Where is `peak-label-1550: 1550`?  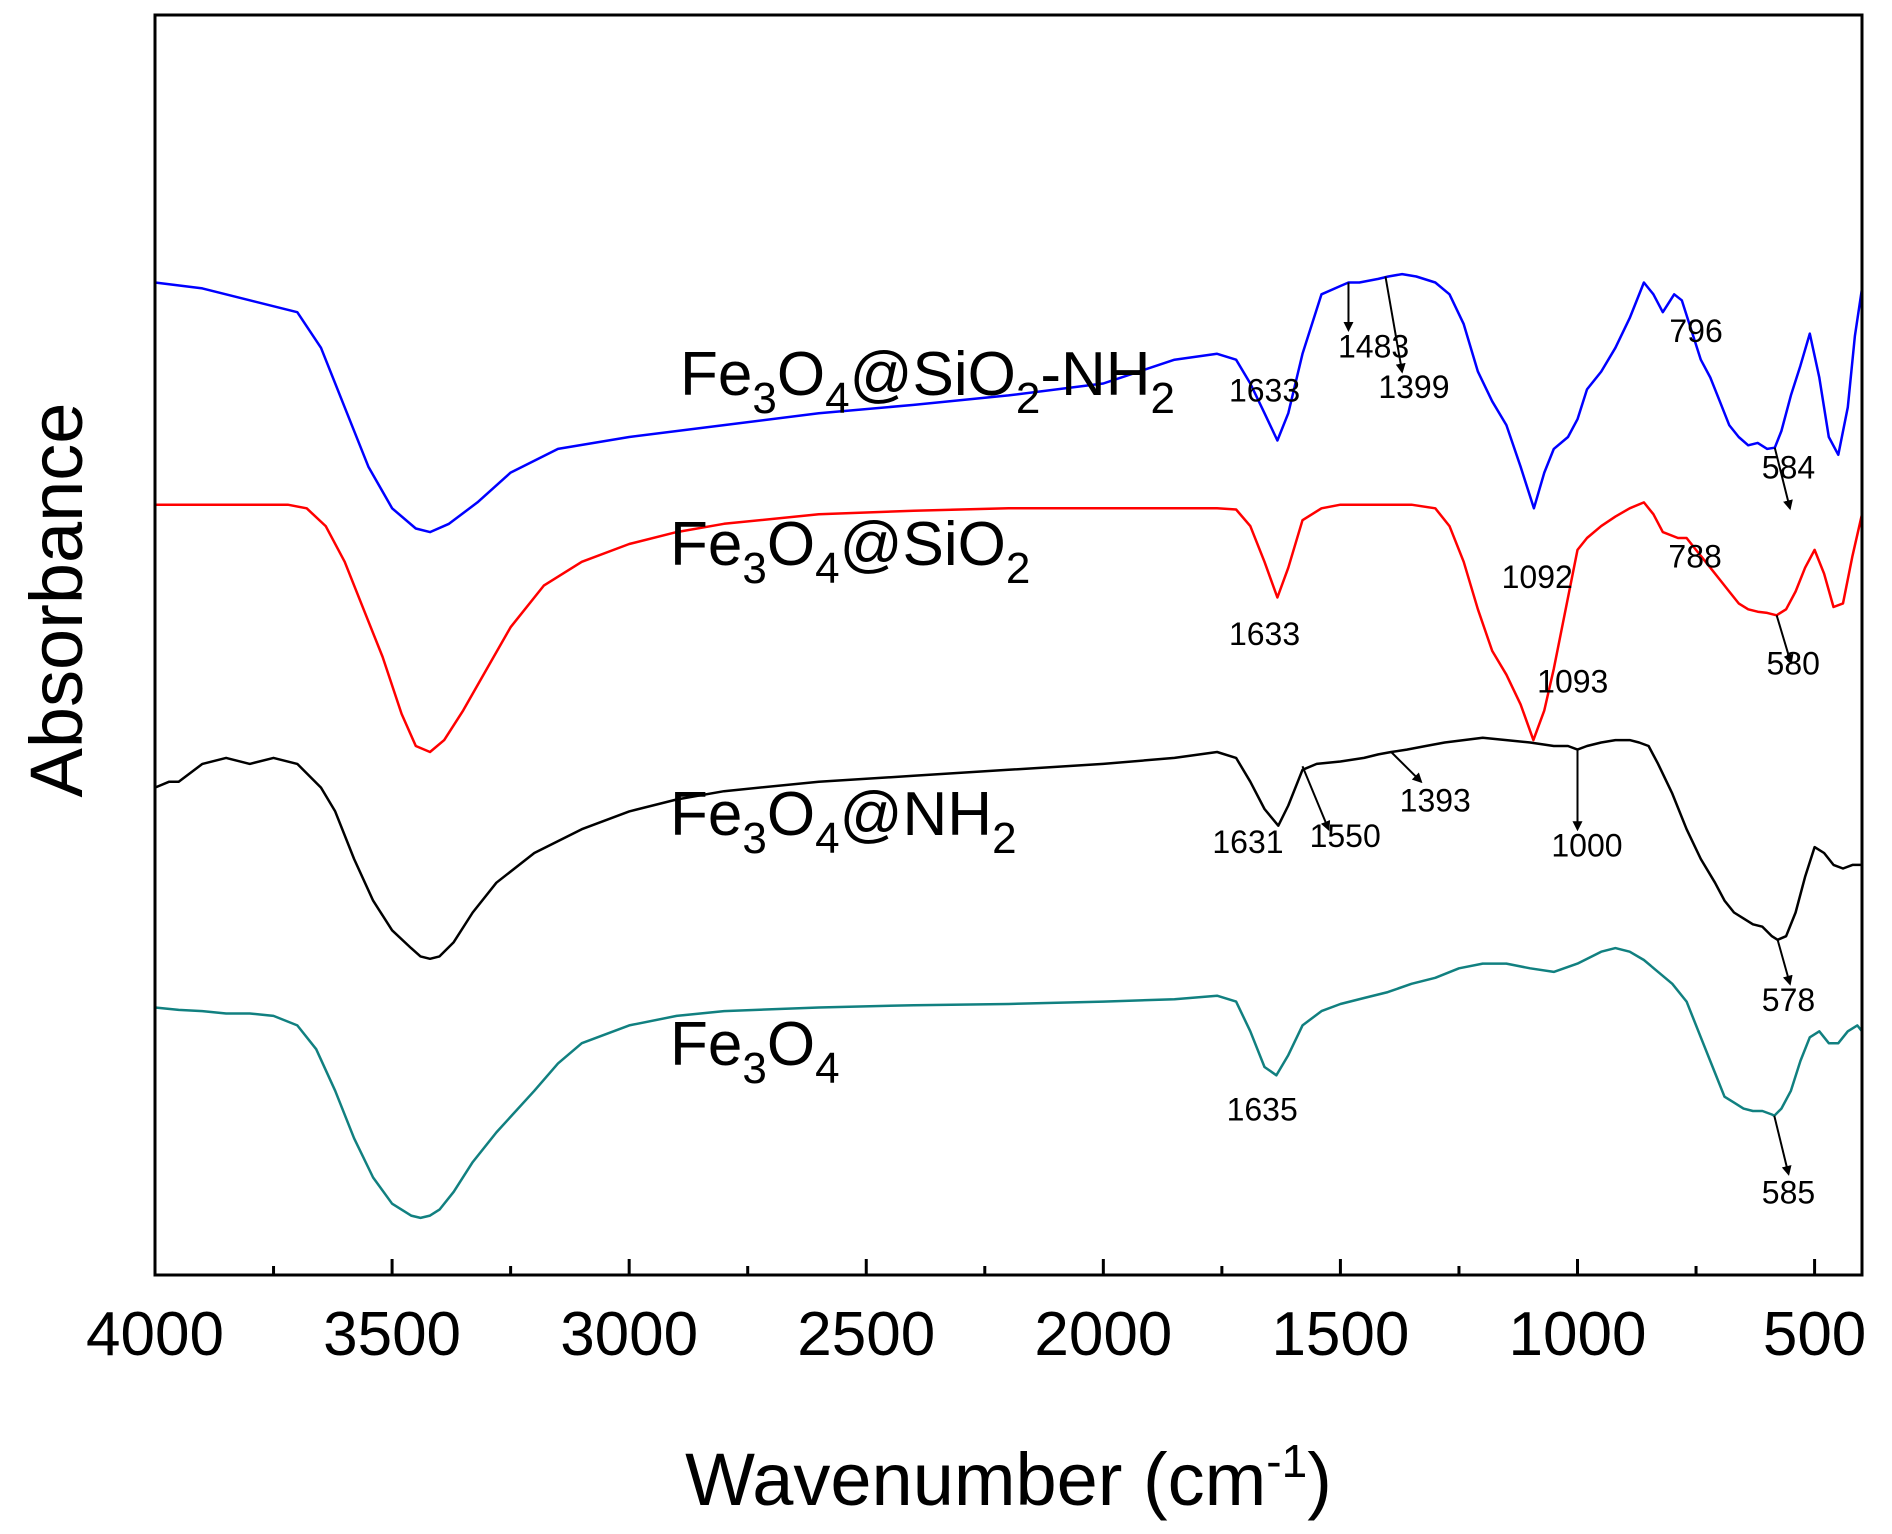
peak-label-1550: 1550 is located at coordinates (1345, 836).